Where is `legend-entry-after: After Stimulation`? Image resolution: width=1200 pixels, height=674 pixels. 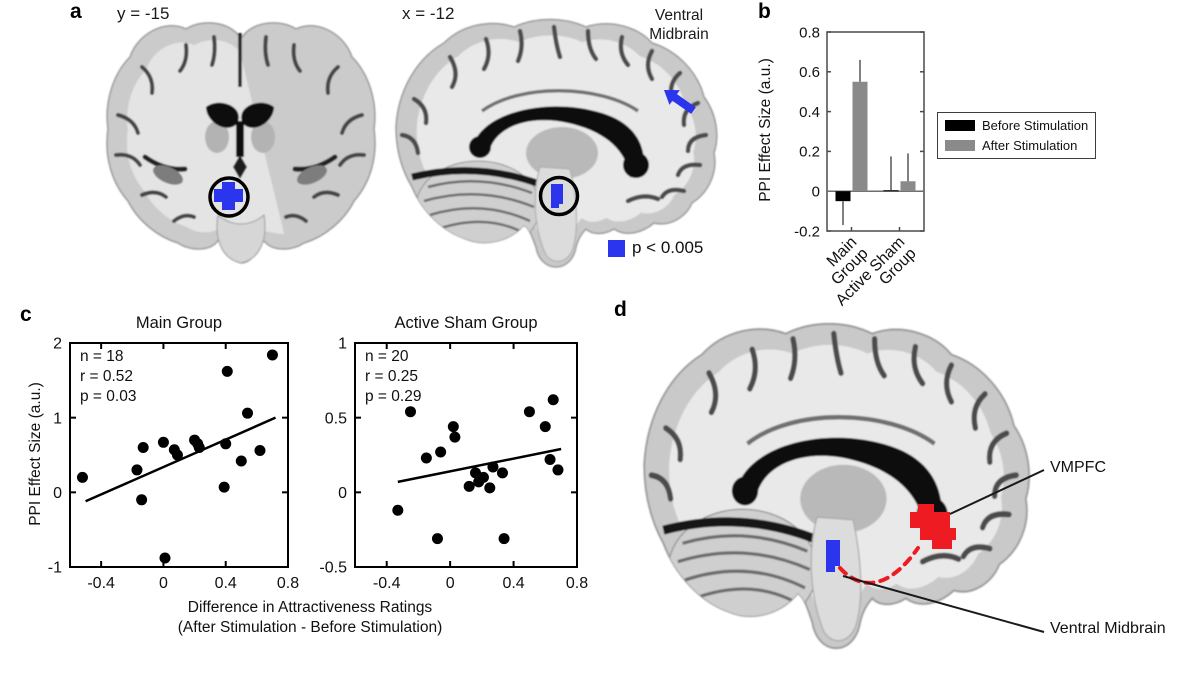 legend-entry-after: After Stimulation is located at coordinates (1016, 145).